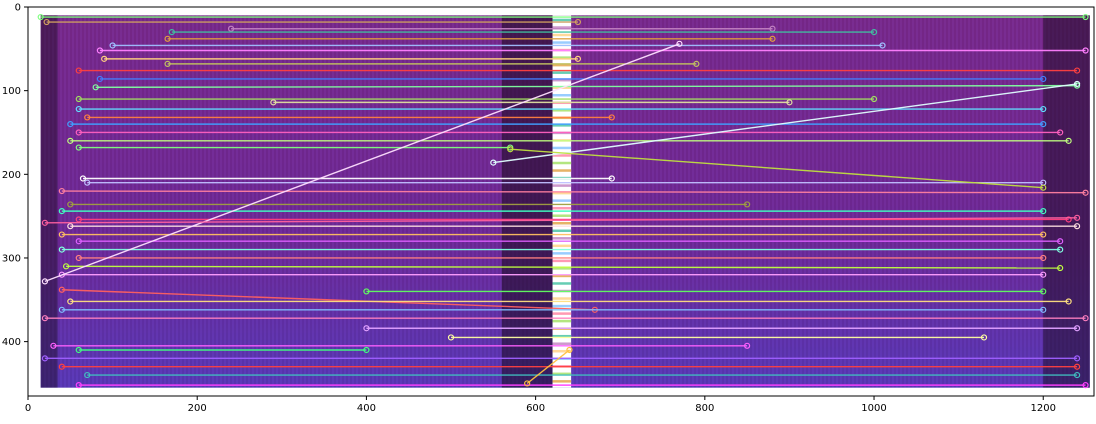 The image size is (1096, 424). What do you see at coordinates (11, 258) in the screenshot?
I see `y-tick-label: 300` at bounding box center [11, 258].